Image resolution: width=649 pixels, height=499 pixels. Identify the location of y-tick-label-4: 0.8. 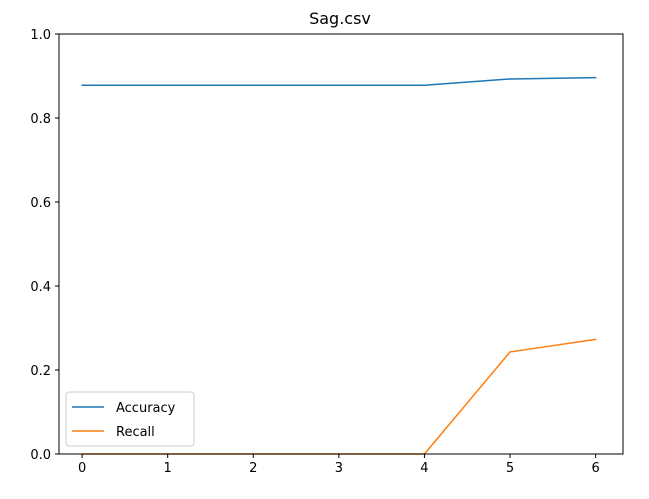
(40, 119).